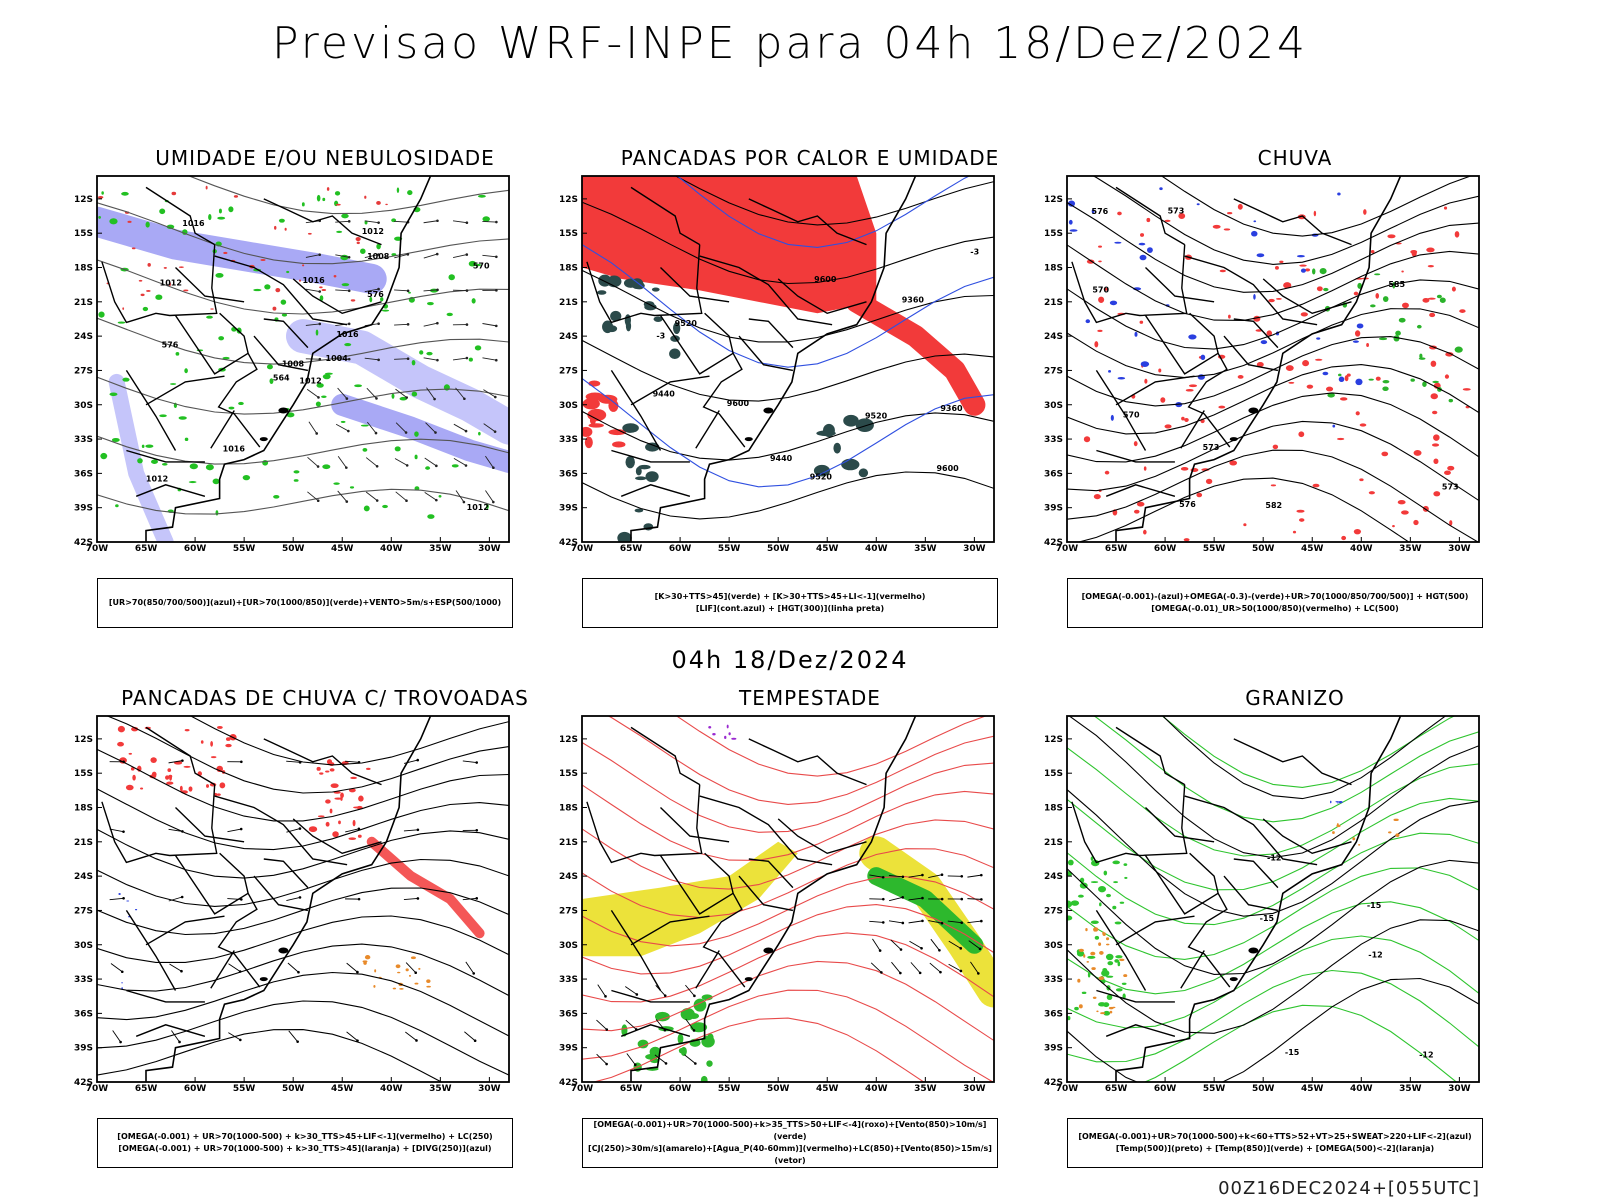 The width and height of the screenshot is (1600, 1200). I want to click on contour-label: 1004, so click(337, 358).